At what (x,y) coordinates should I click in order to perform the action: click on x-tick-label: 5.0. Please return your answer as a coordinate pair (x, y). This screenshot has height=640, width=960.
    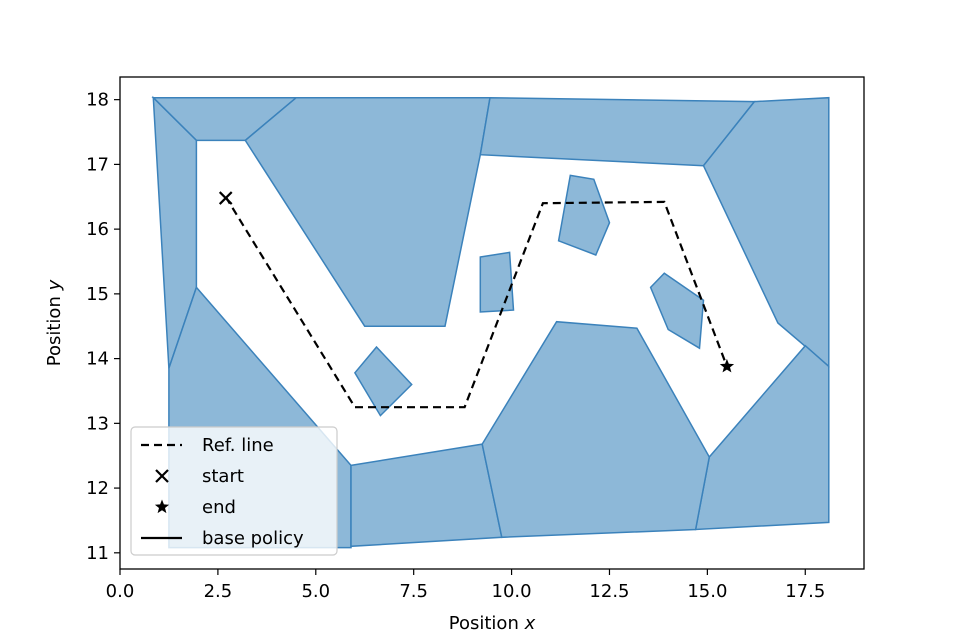
    Looking at the image, I should click on (315, 591).